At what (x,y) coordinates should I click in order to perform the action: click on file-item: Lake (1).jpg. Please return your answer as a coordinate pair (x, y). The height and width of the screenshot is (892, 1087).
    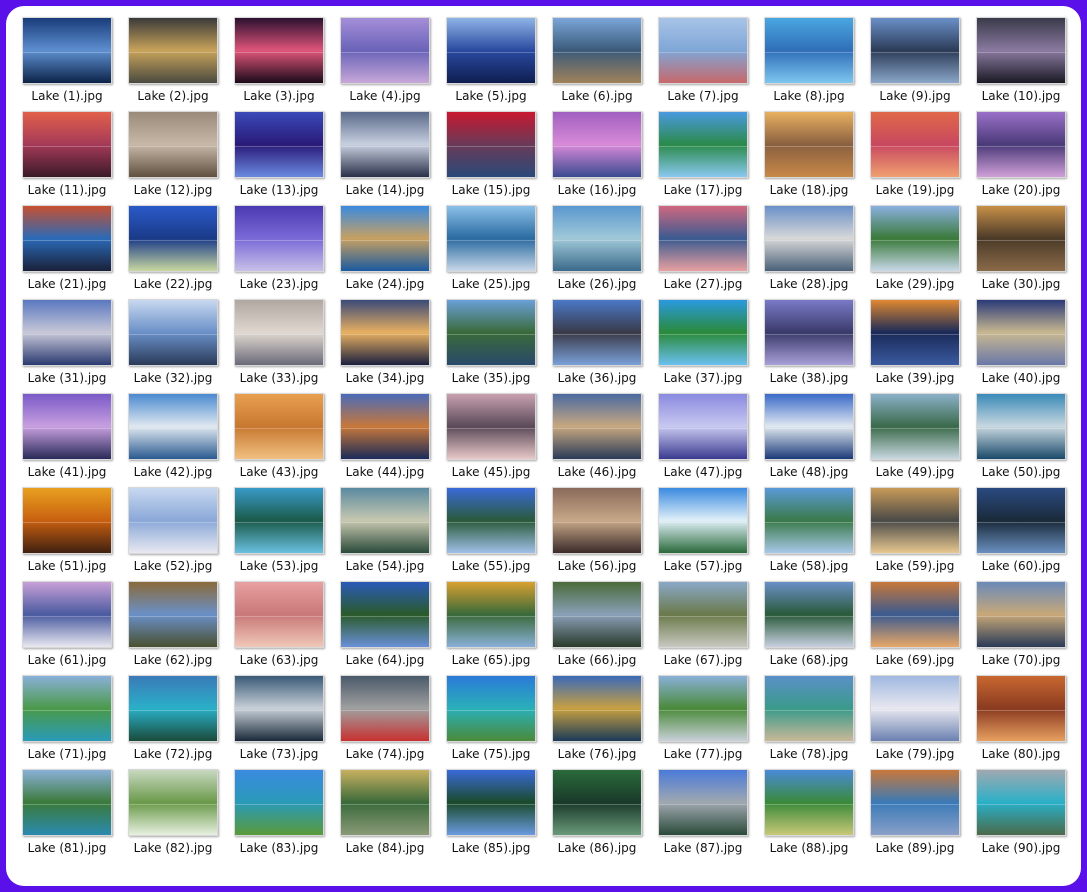
    Looking at the image, I should click on (67, 63).